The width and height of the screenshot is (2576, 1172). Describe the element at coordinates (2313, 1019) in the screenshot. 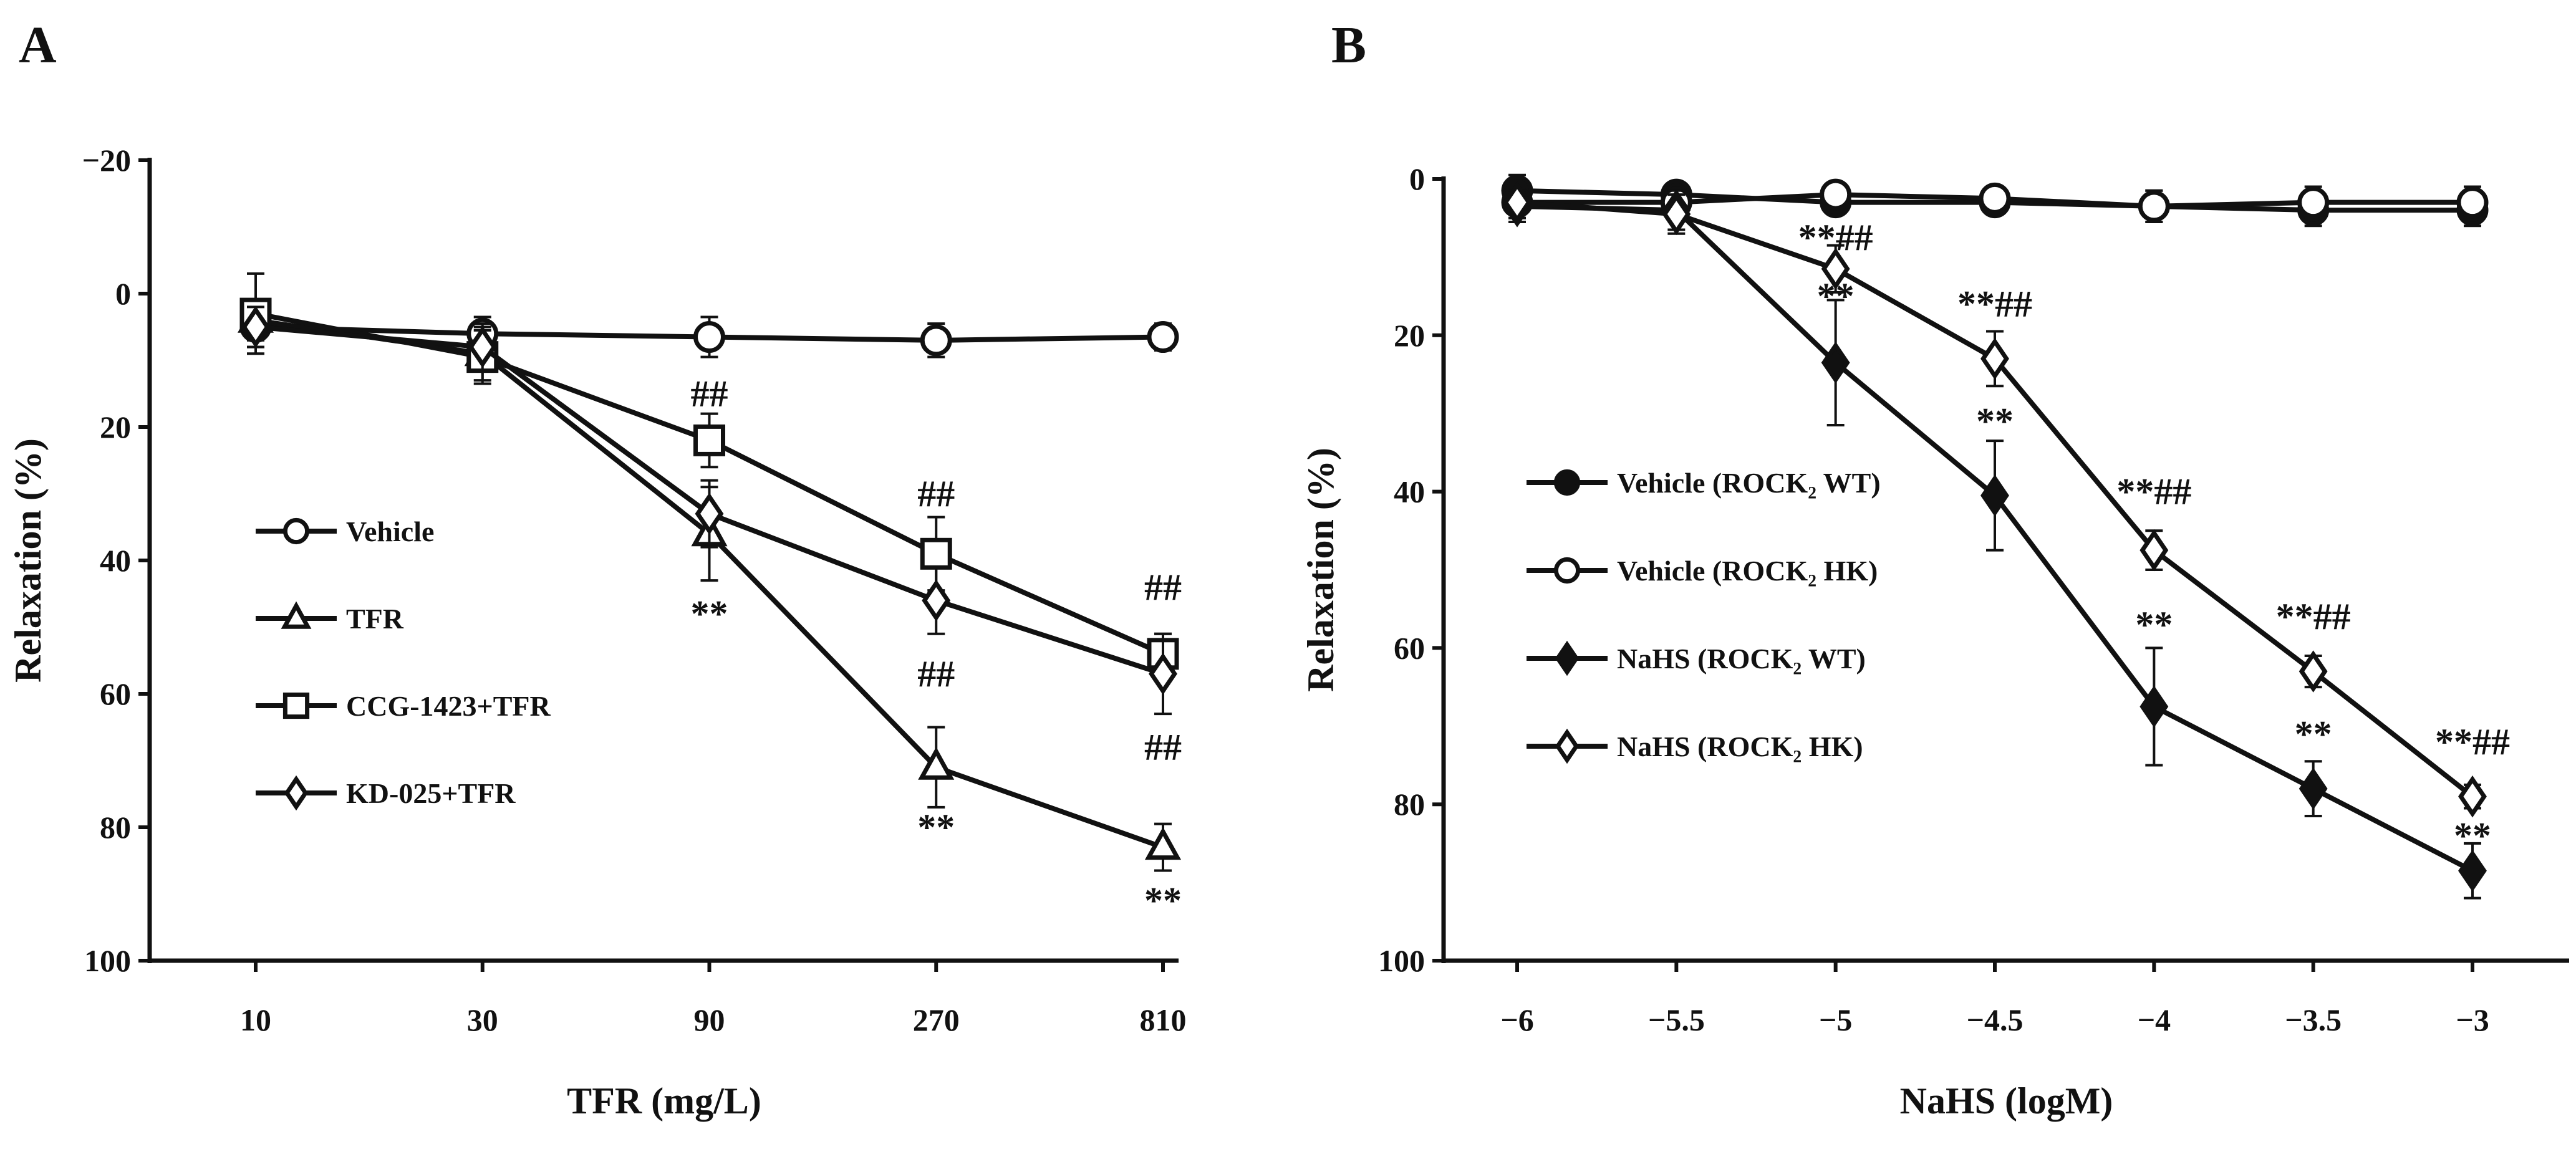

I see `x-tick-label: −3.5` at that location.